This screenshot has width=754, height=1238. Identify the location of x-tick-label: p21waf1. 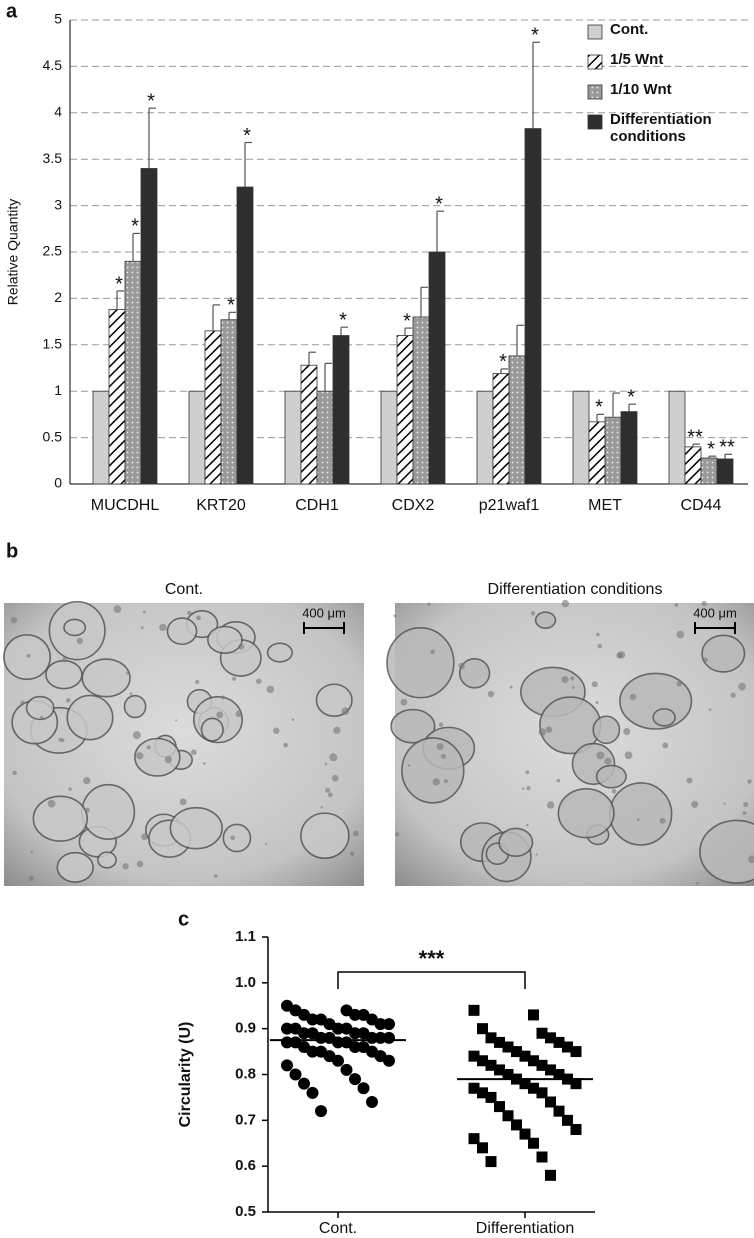
(509, 505).